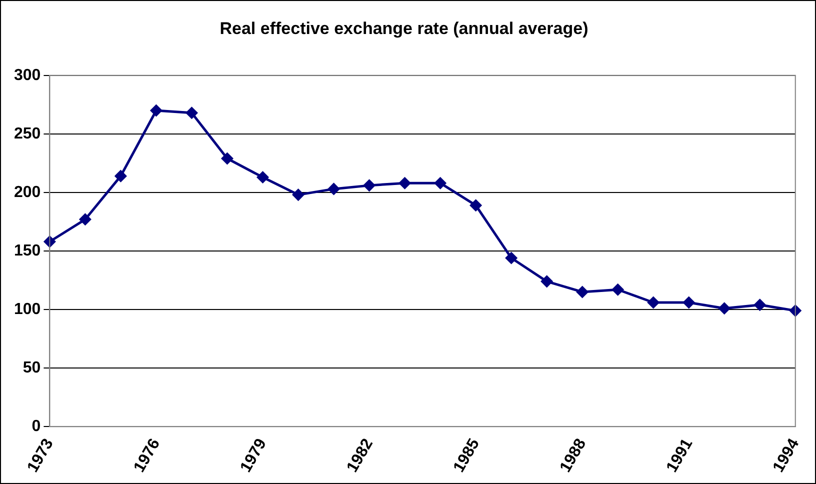  What do you see at coordinates (27, 309) in the screenshot?
I see `y-tick-label: 100` at bounding box center [27, 309].